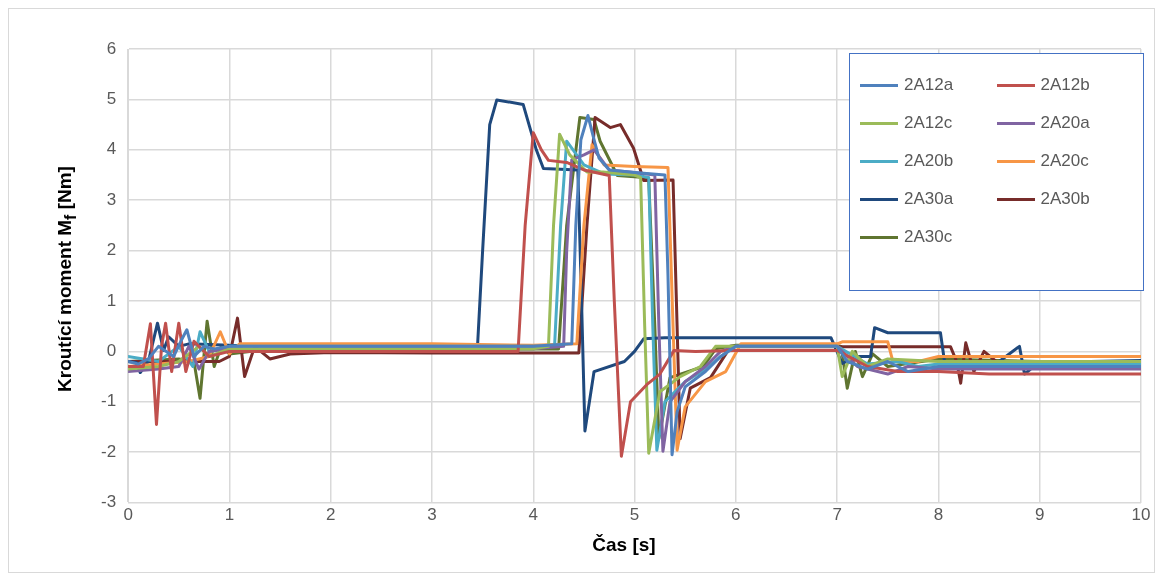 The width and height of the screenshot is (1155, 581). I want to click on x-tick-label: 4, so click(533, 515).